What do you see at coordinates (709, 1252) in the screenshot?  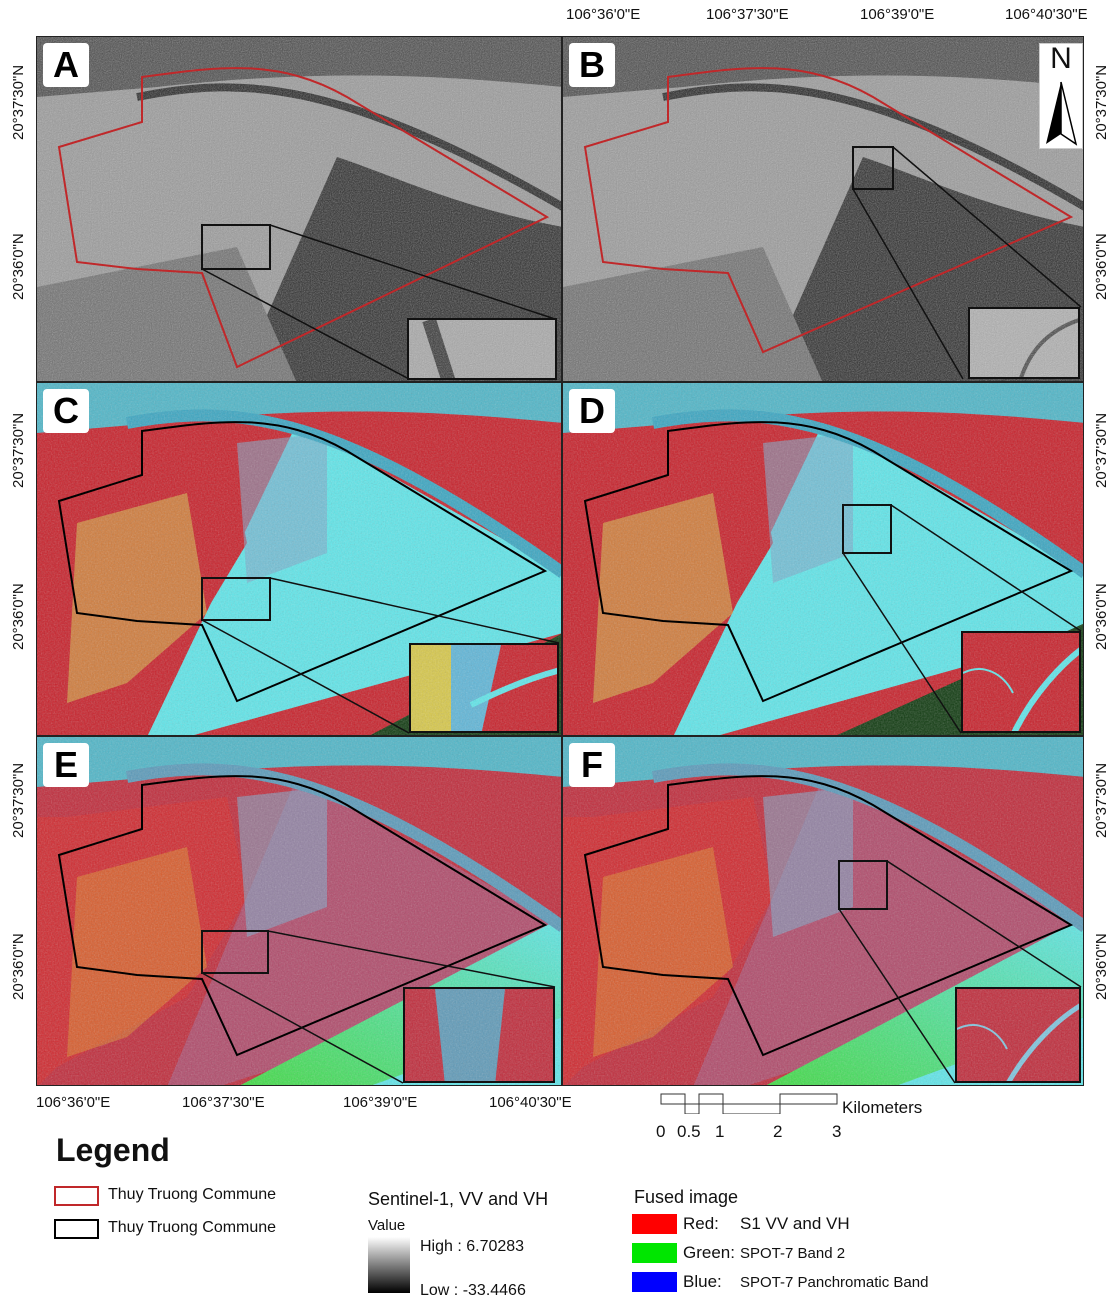 I see `fused-green-channel: Green:` at bounding box center [709, 1252].